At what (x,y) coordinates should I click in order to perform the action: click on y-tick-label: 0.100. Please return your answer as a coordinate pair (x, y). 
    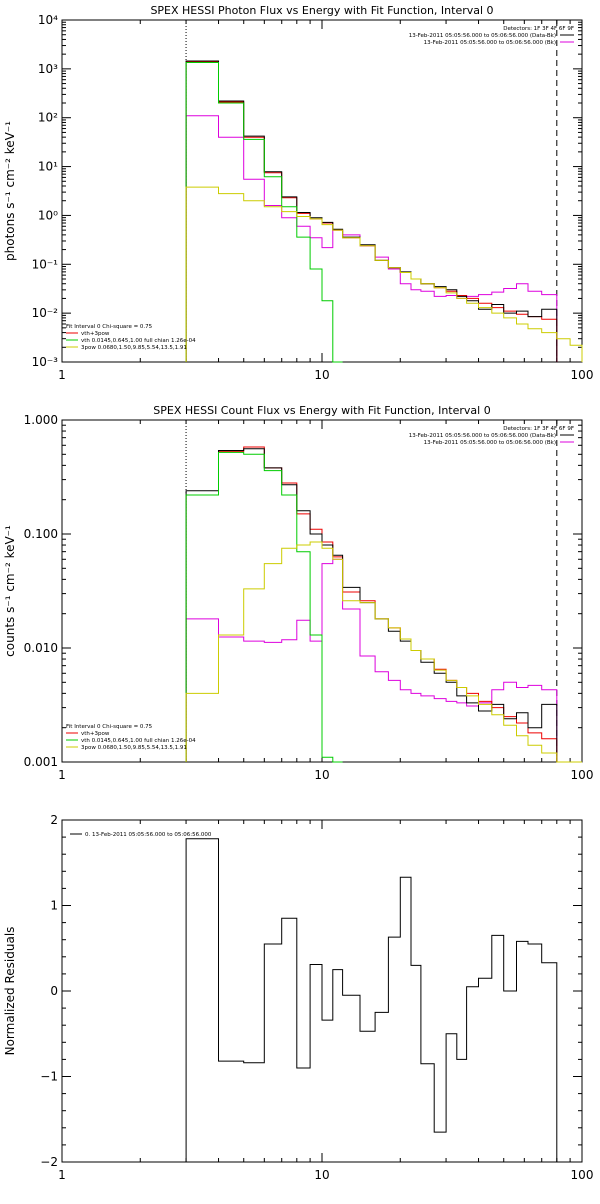
    Looking at the image, I should click on (41, 534).